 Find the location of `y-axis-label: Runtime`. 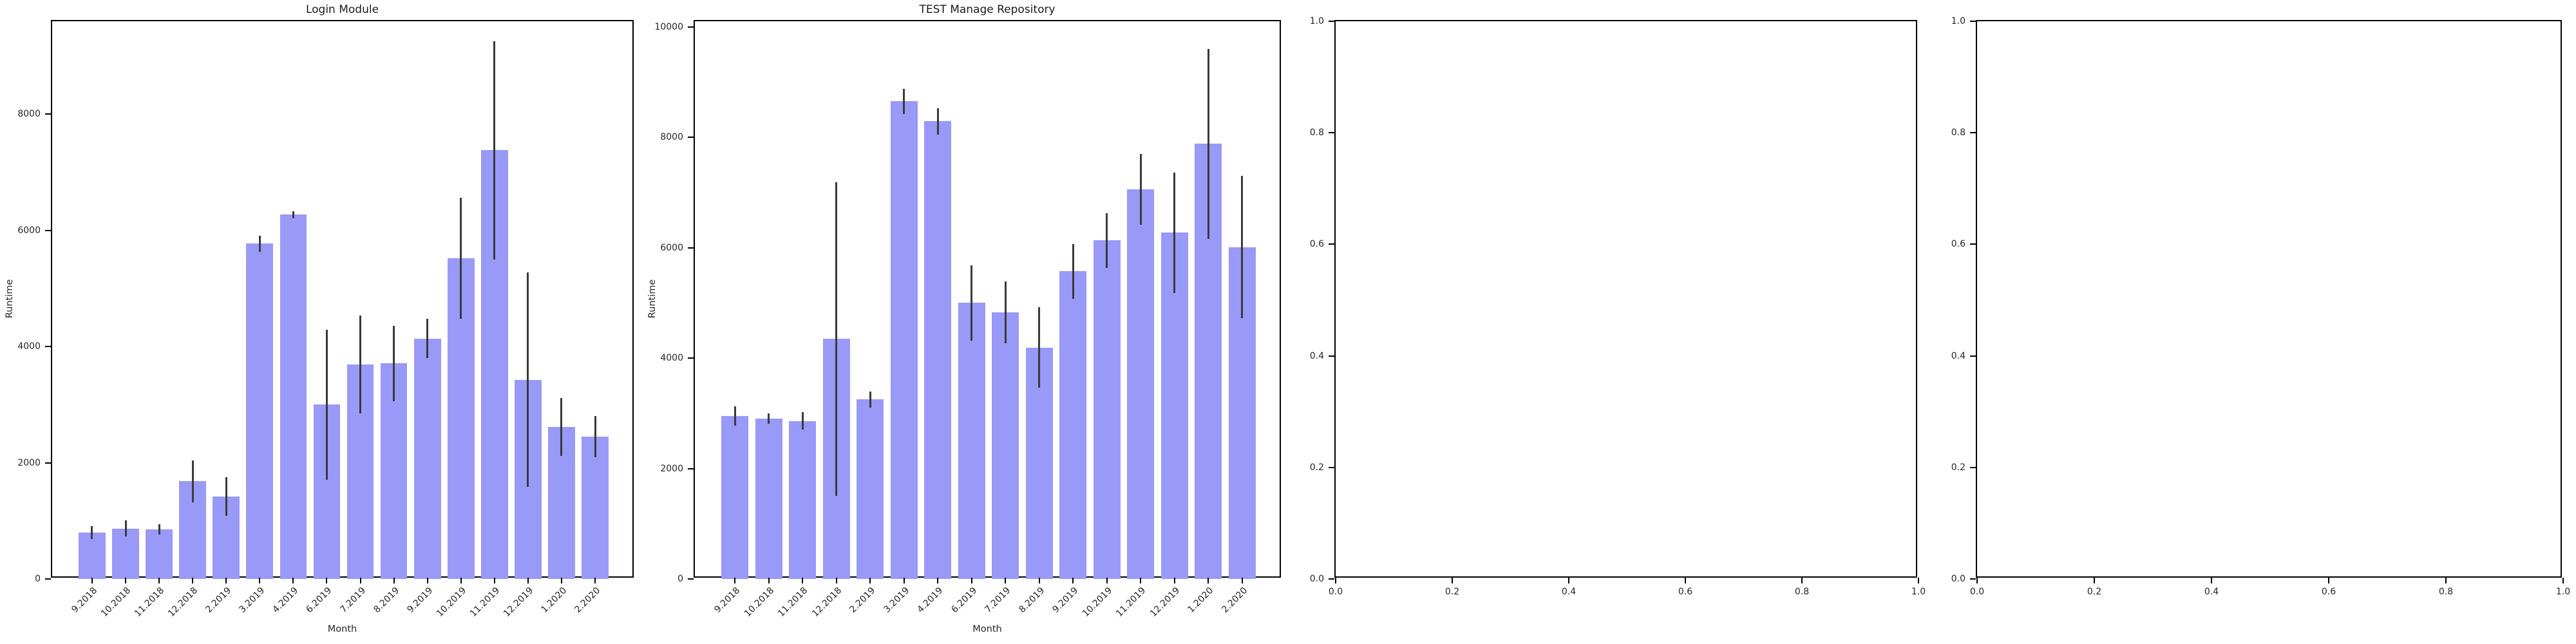

y-axis-label: Runtime is located at coordinates (652, 299).